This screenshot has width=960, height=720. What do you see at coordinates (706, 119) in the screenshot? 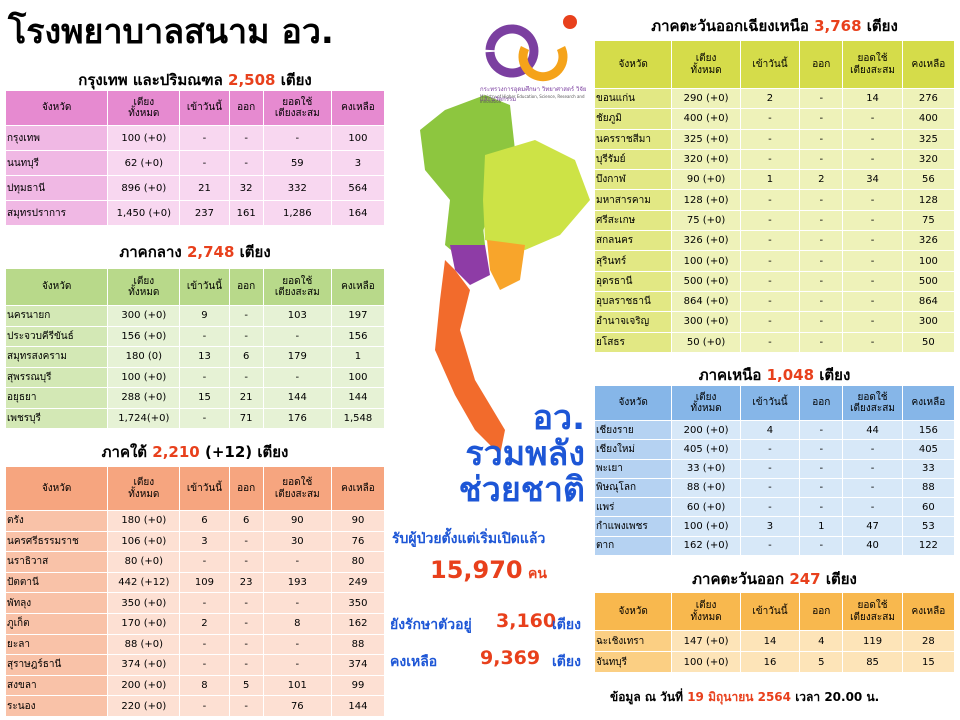
I see `table-cell: 400 (+0)` at bounding box center [706, 119].